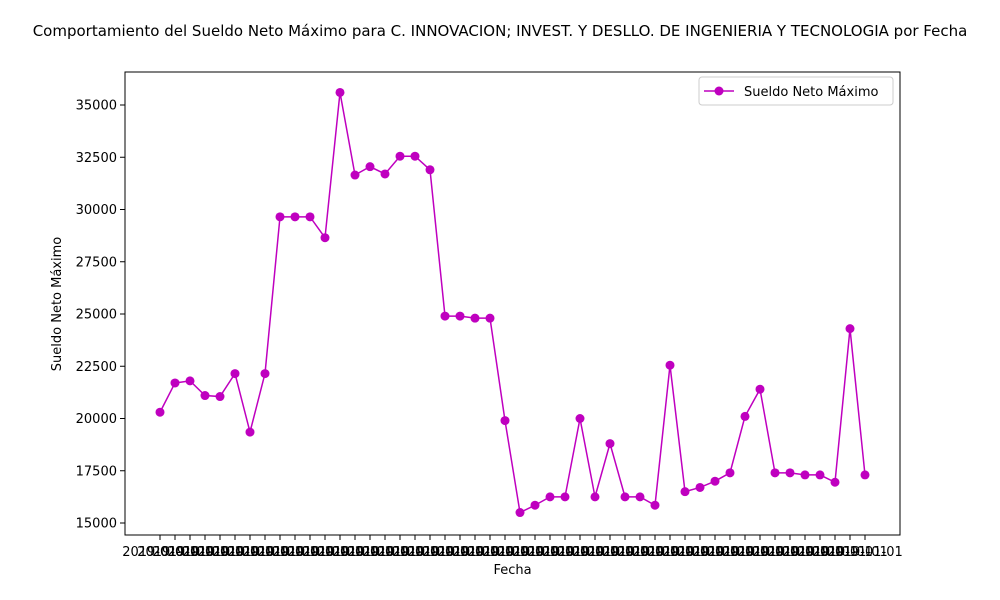  What do you see at coordinates (96, 158) in the screenshot?
I see `y-tick-label: 32500` at bounding box center [96, 158].